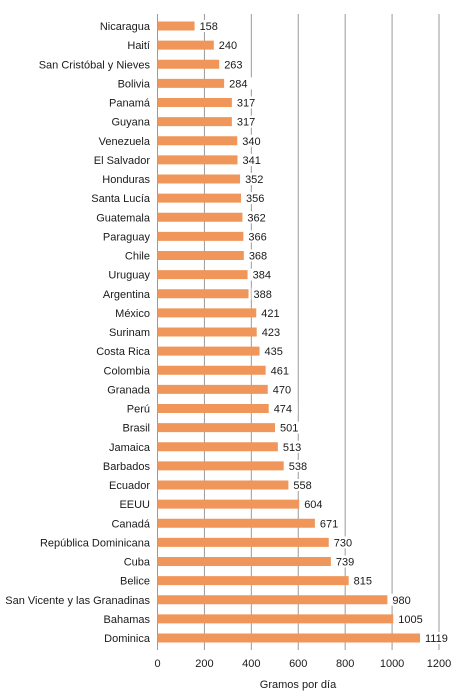 This screenshot has height=700, width=459. Describe the element at coordinates (130, 123) in the screenshot. I see `category-label: Guyana` at that location.